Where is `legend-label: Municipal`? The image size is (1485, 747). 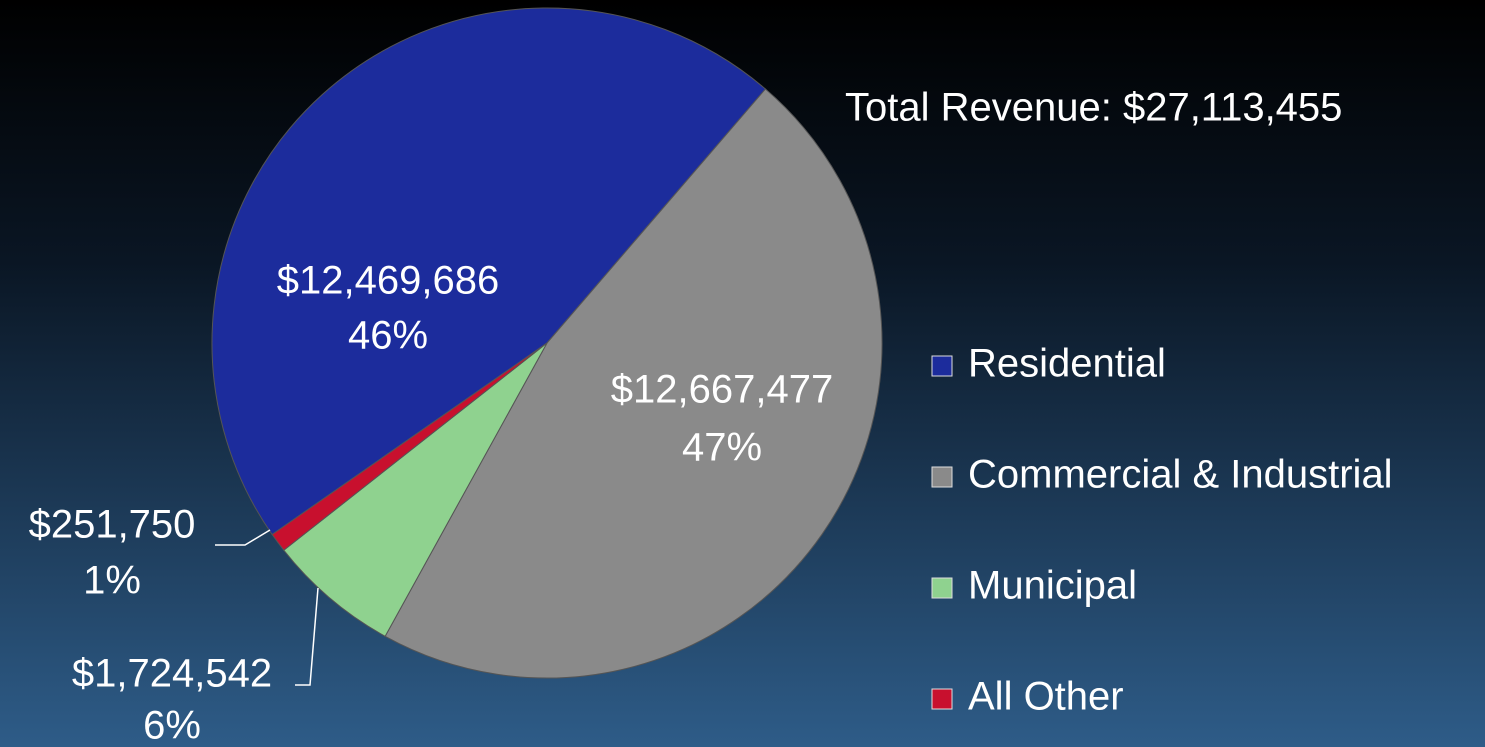 legend-label: Municipal is located at coordinates (1052, 586).